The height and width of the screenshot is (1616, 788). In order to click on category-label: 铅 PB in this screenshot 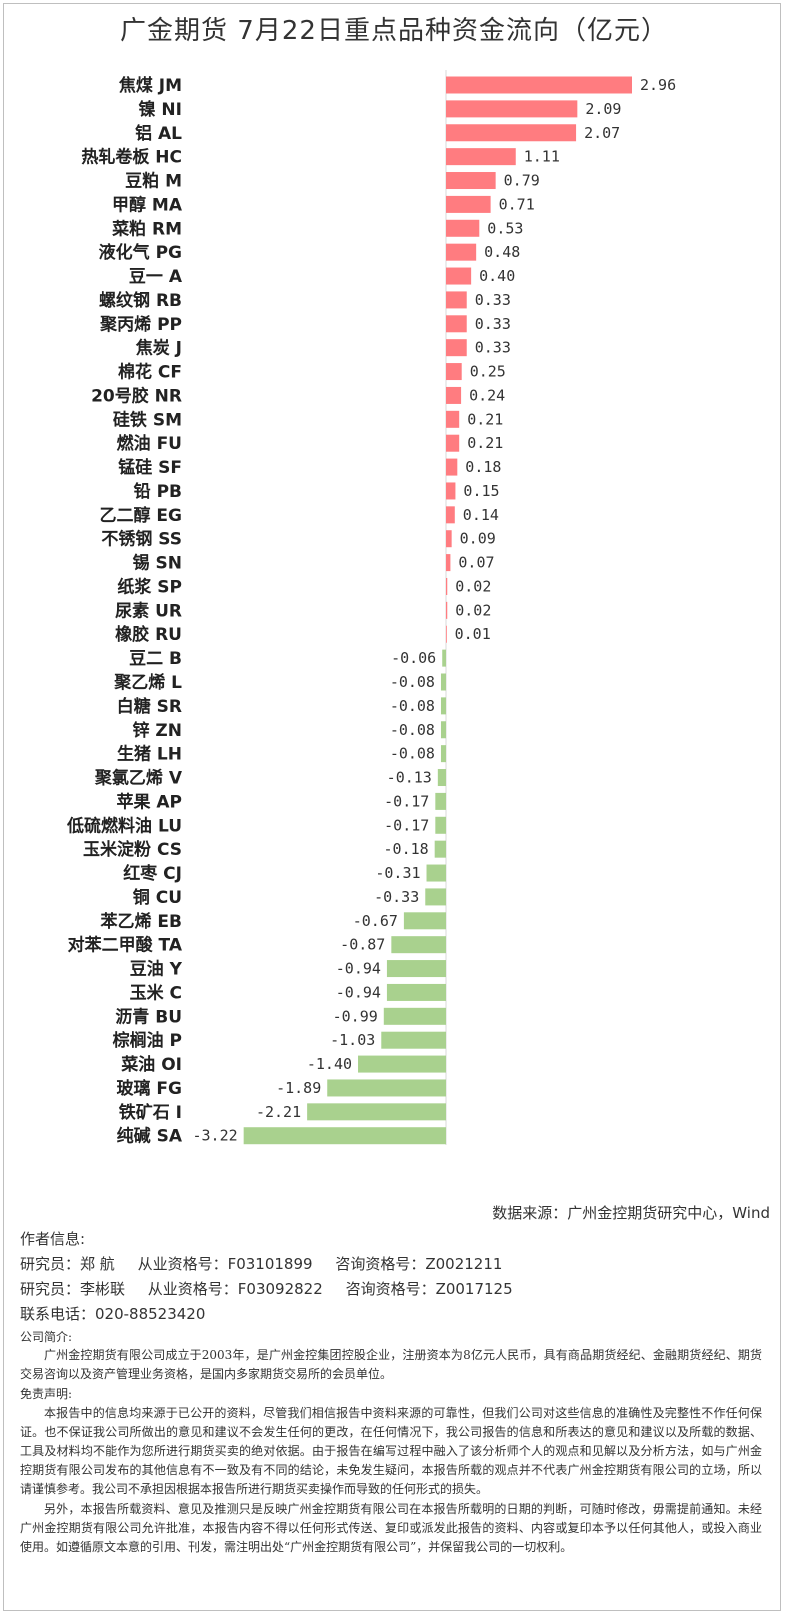, I will do `click(158, 491)`.